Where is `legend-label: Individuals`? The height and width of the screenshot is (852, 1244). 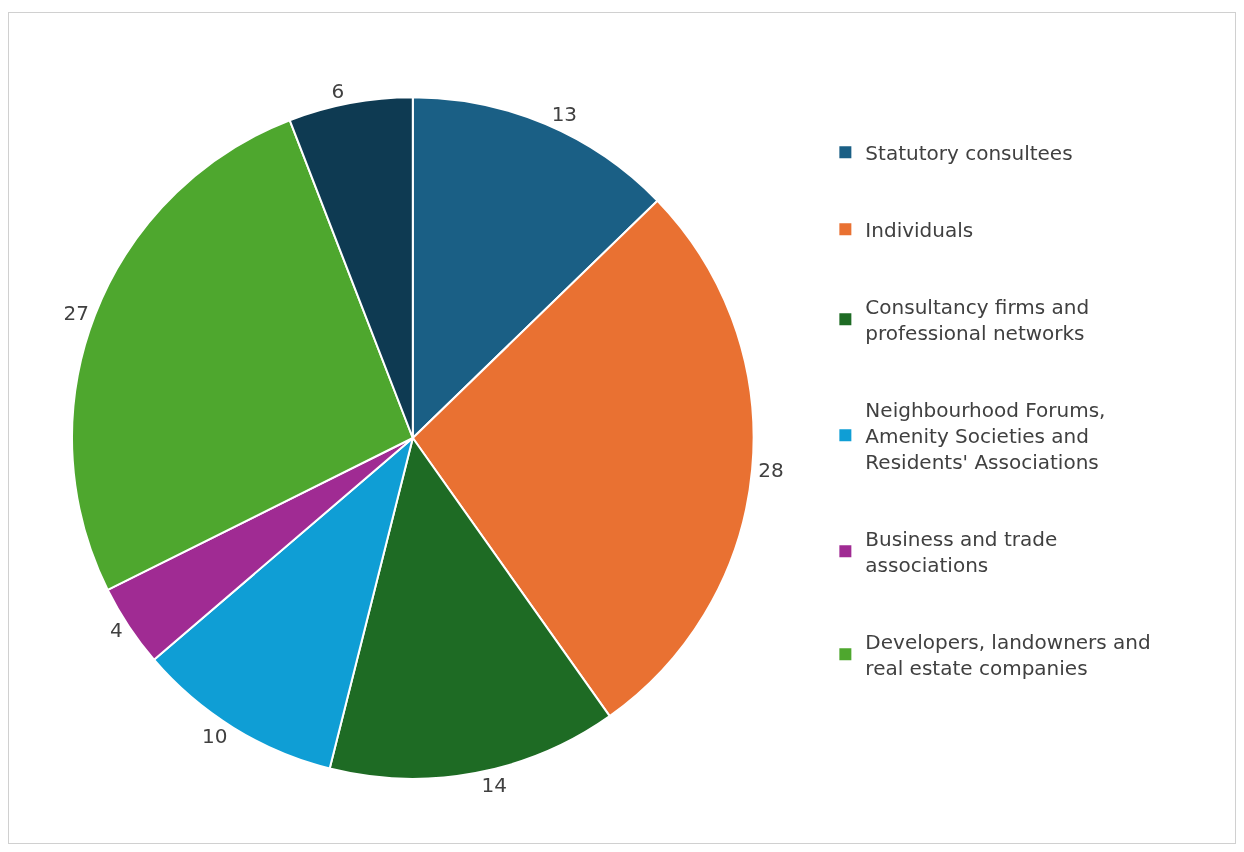 legend-label: Individuals is located at coordinates (919, 230).